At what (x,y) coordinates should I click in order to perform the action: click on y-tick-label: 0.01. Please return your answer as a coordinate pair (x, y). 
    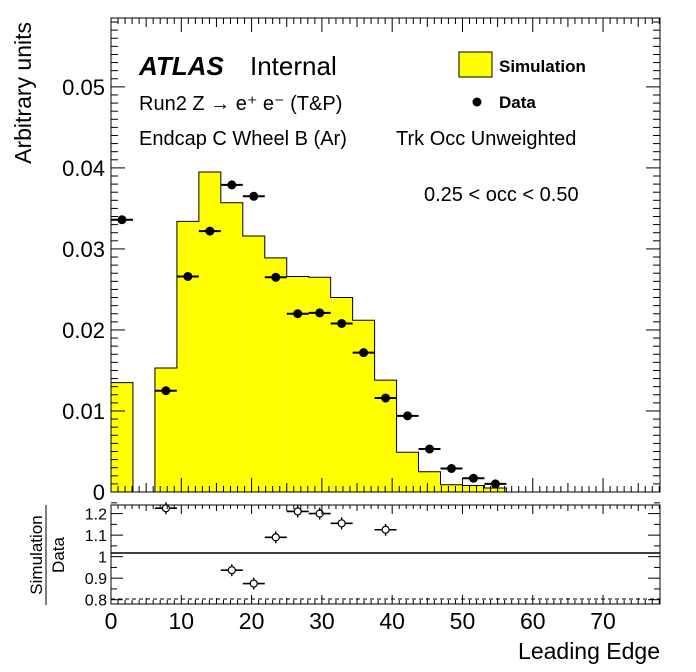
    Looking at the image, I should click on (83, 411).